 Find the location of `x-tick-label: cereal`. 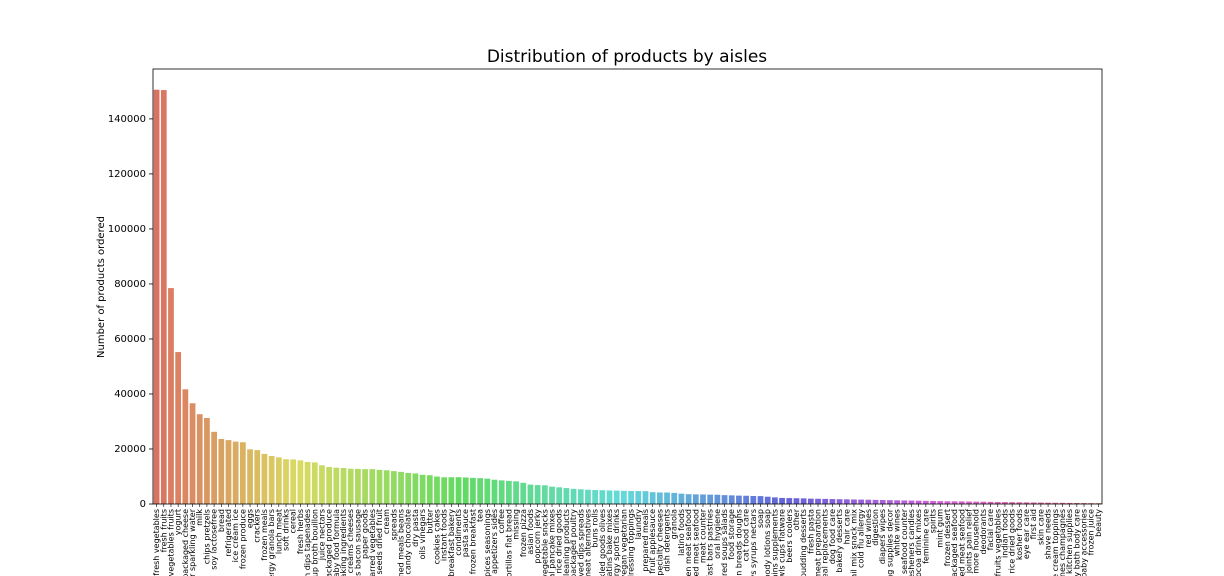

x-tick-label: cereal is located at coordinates (293, 521).